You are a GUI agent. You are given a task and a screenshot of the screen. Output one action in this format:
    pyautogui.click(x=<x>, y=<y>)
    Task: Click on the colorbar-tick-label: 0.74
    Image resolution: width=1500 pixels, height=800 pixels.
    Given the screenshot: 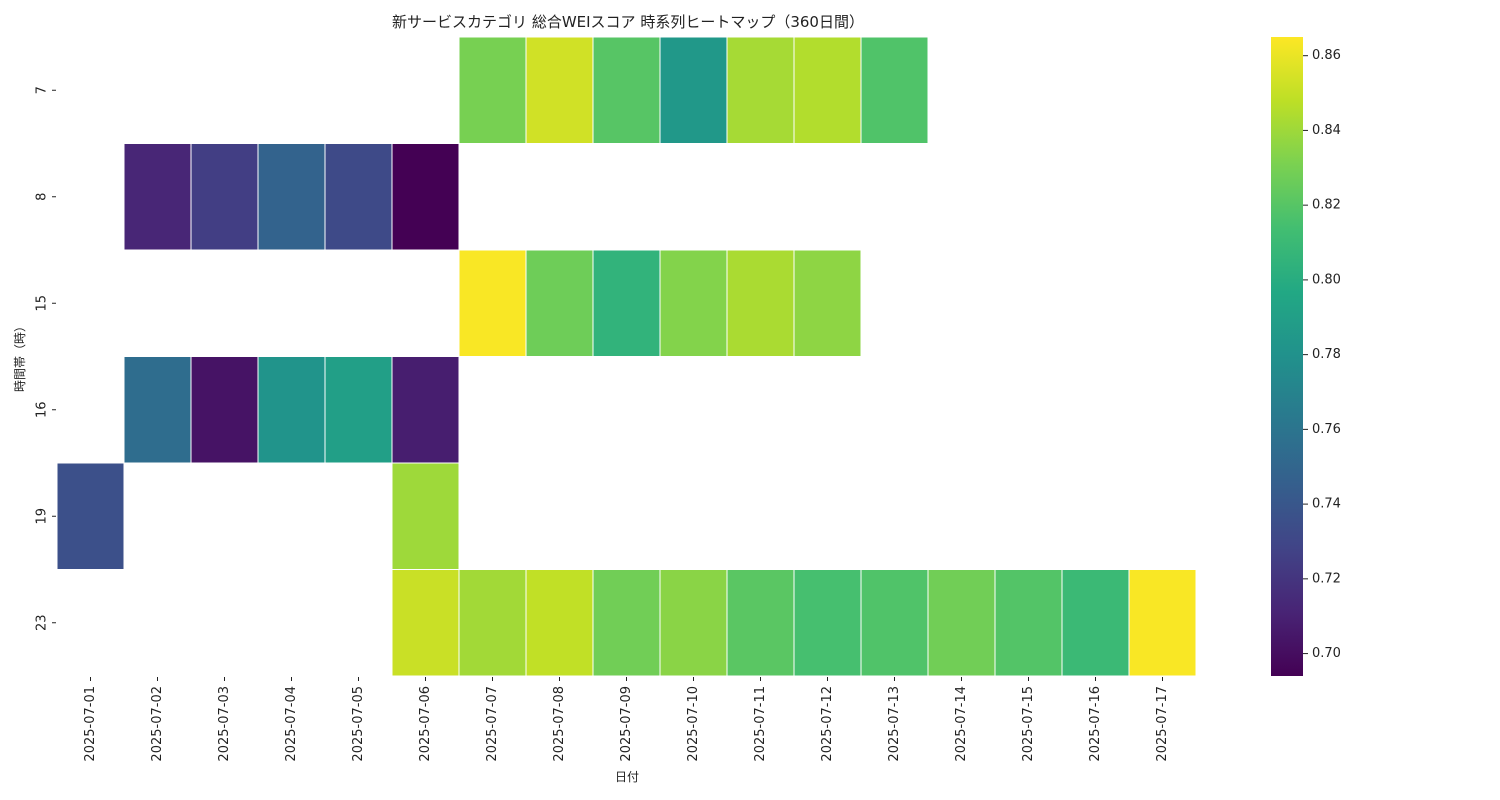 What is the action you would take?
    pyautogui.click(x=1326, y=504)
    